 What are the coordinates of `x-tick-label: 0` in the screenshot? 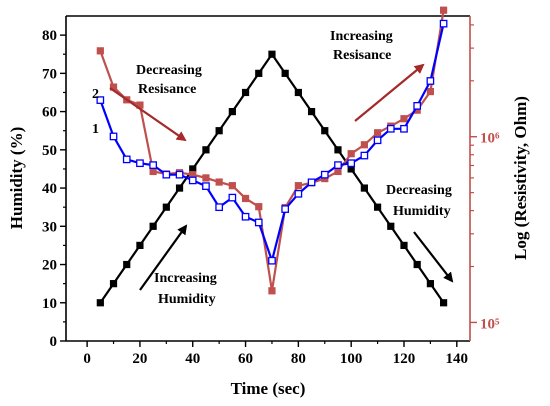 It's located at (87, 359).